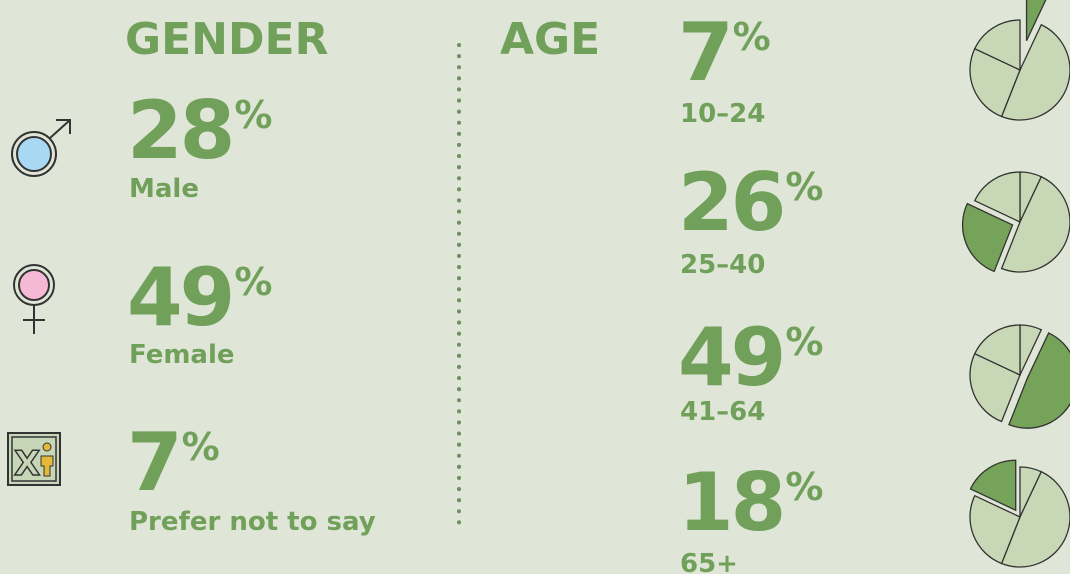 Image resolution: width=1070 pixels, height=574 pixels. Describe the element at coordinates (252, 522) in the screenshot. I see `label: Prefer not to say` at that location.